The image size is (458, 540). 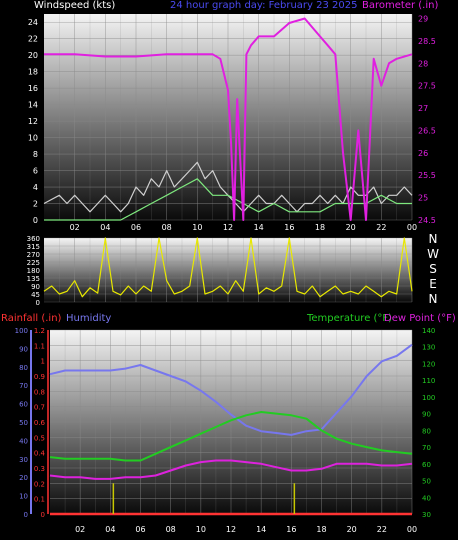 What do you see at coordinates (423, 198) in the screenshot?
I see `baro-y-tick-label: 25` at bounding box center [423, 198].